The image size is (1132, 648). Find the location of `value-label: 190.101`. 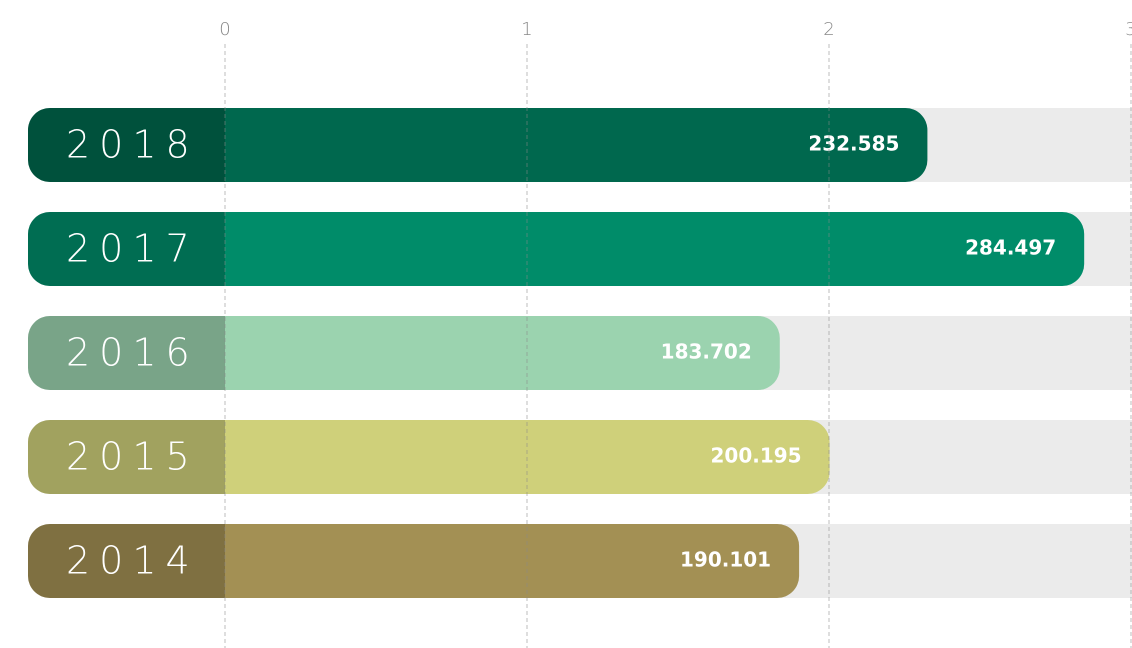

value-label: 190.101 is located at coordinates (725, 560).